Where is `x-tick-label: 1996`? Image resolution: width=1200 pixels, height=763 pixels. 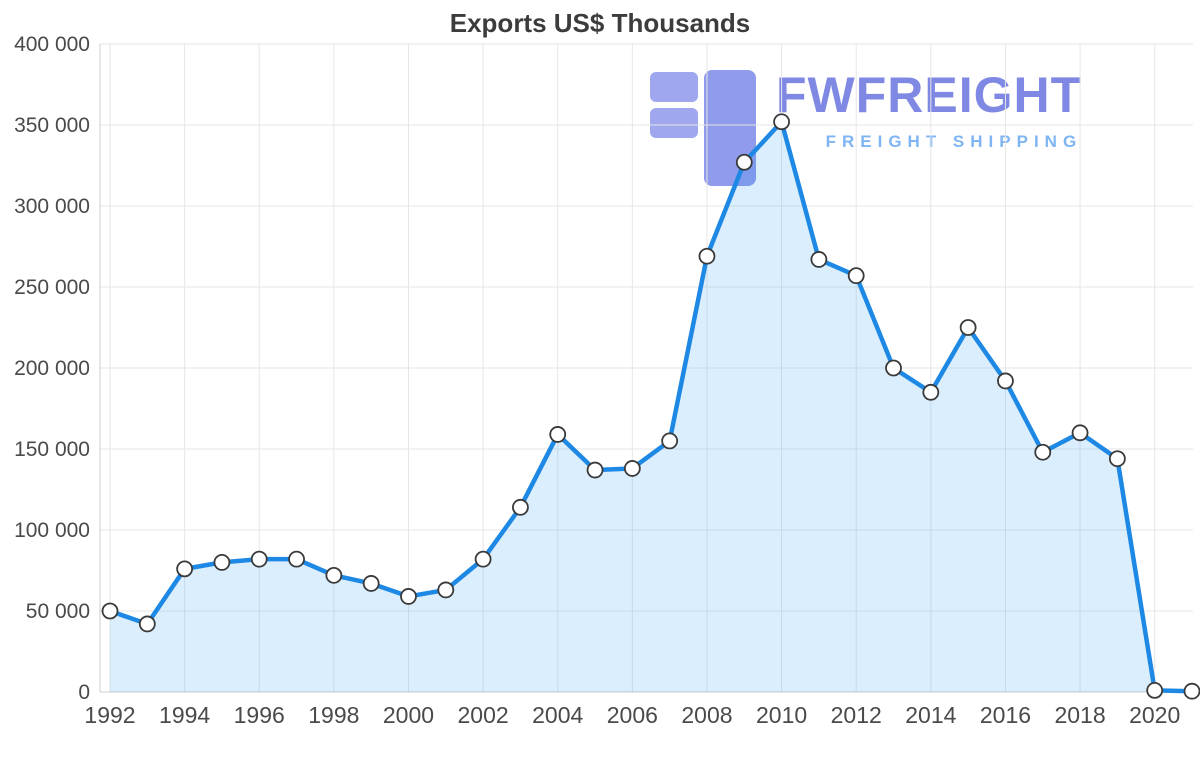
x-tick-label: 1996 is located at coordinates (259, 715).